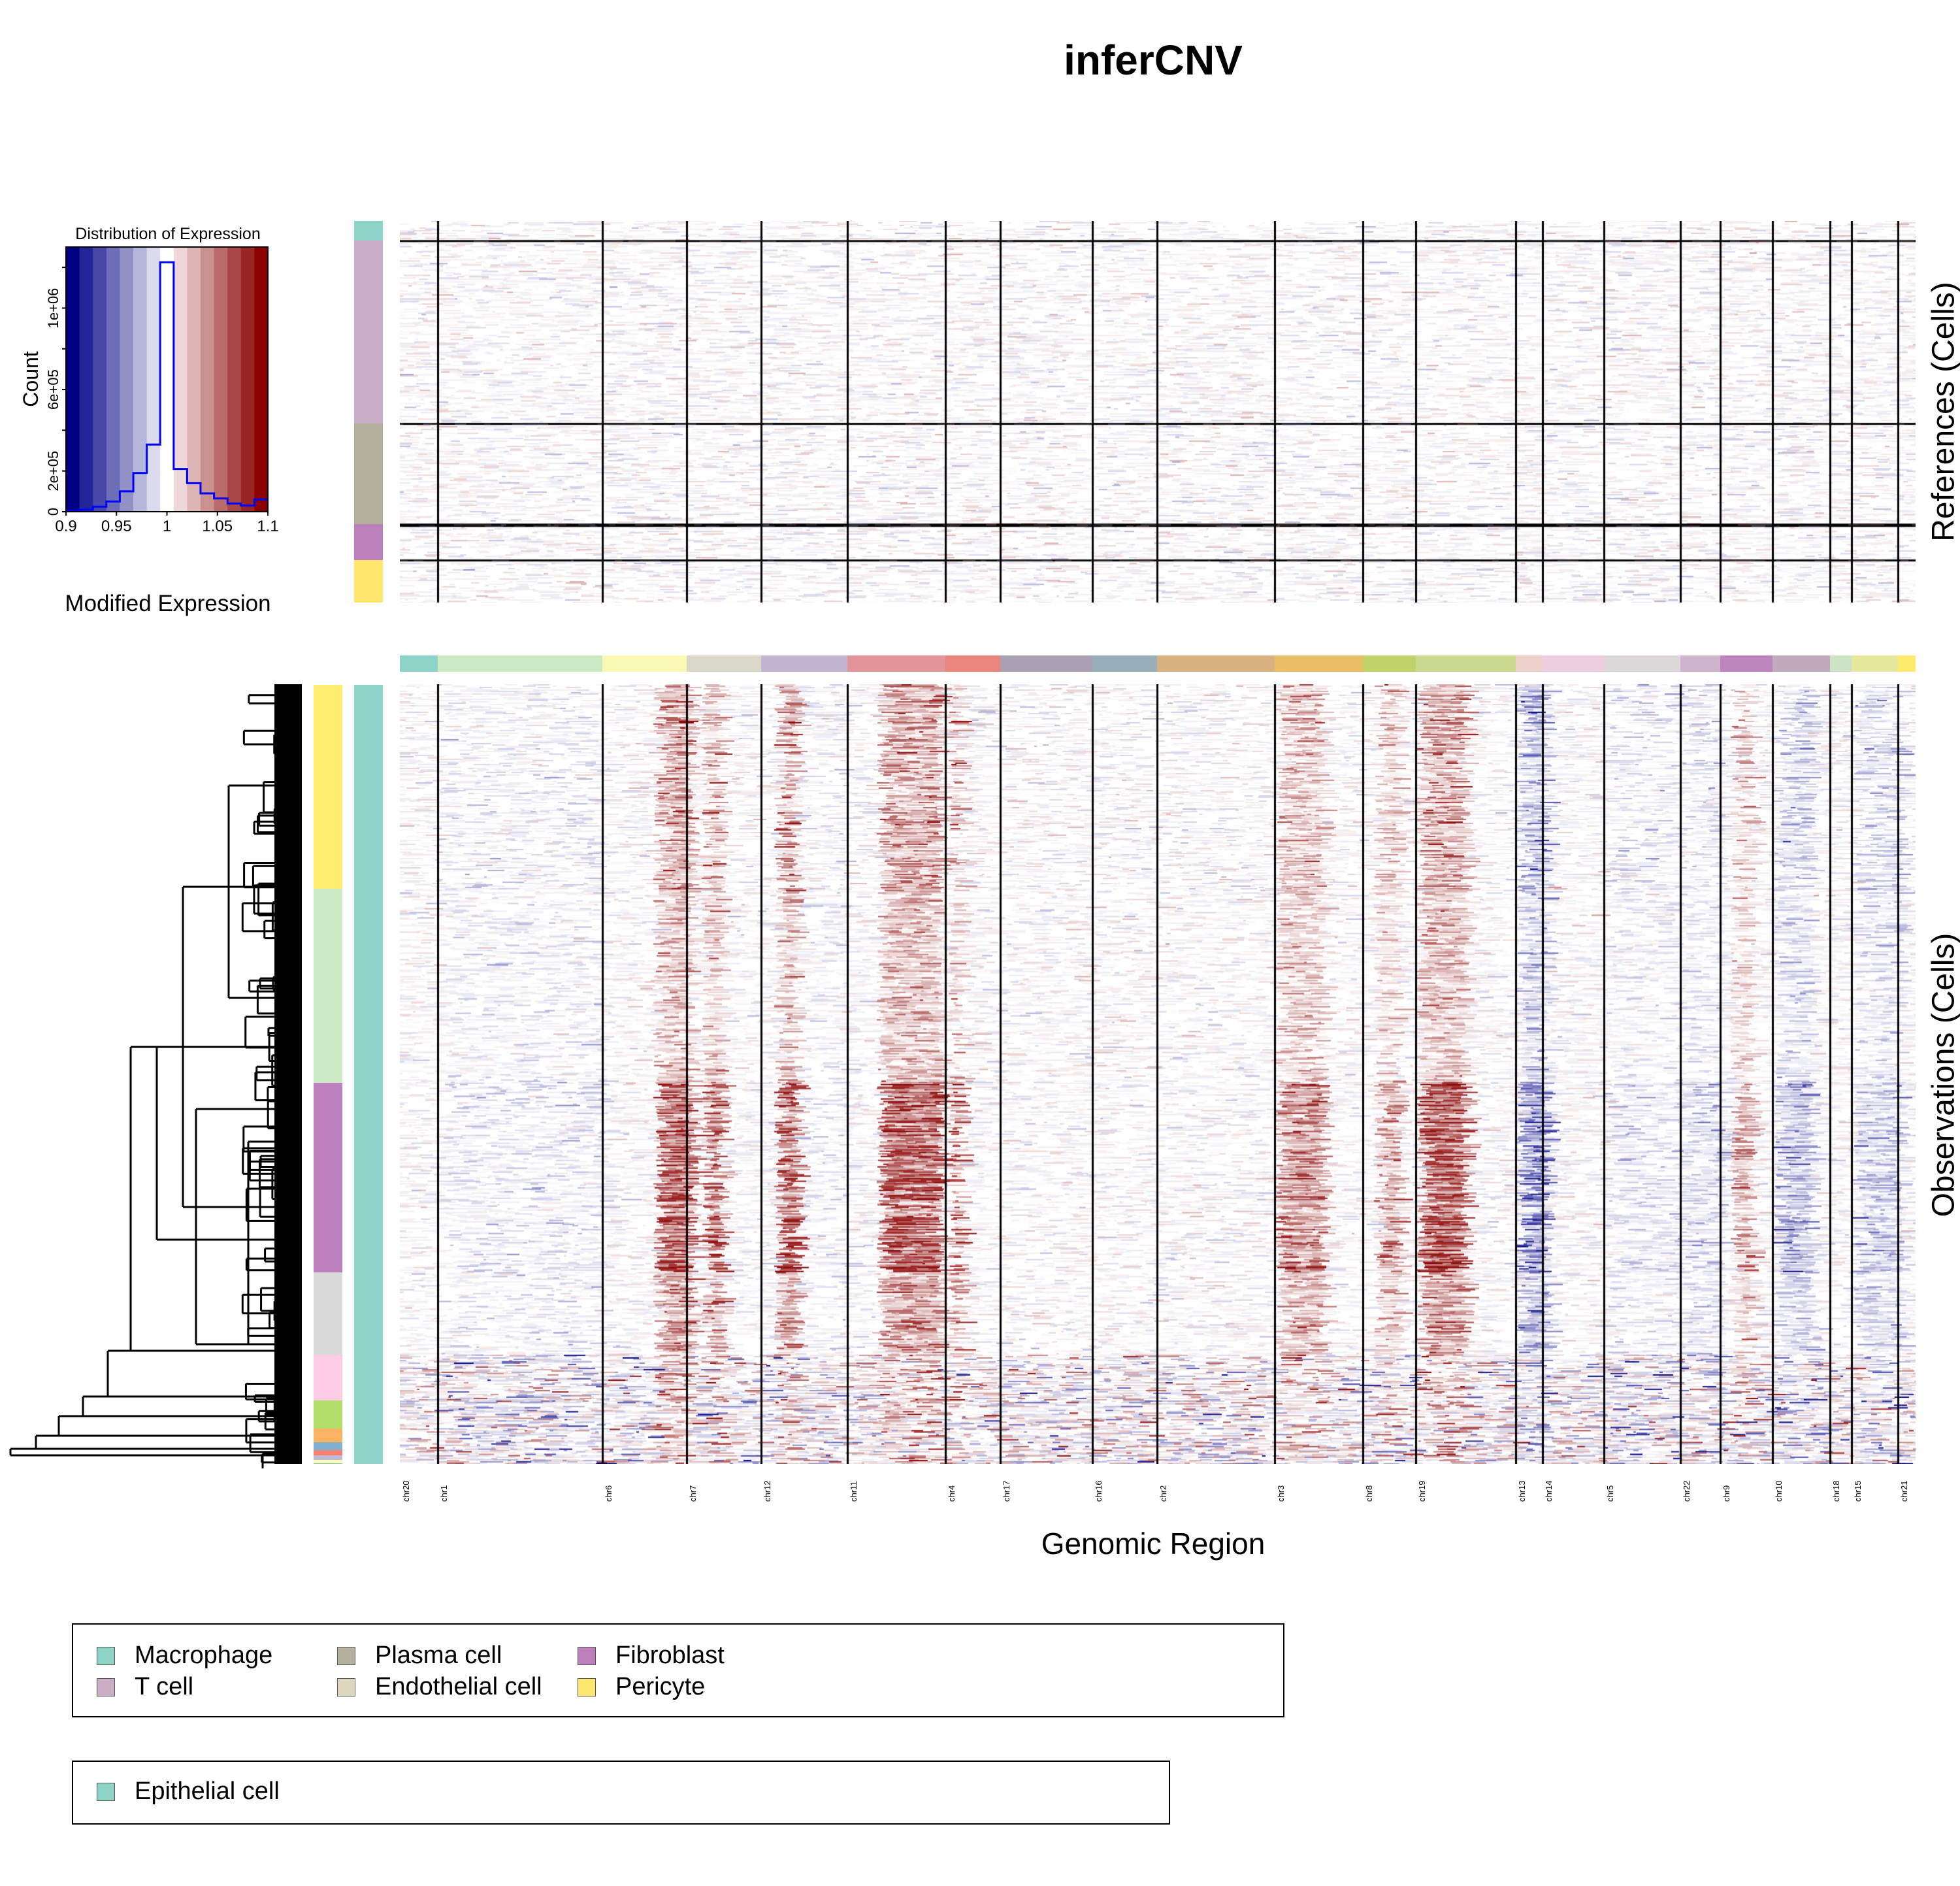 The width and height of the screenshot is (1960, 1886). I want to click on chromosome-segment-chr5, so click(1642, 663).